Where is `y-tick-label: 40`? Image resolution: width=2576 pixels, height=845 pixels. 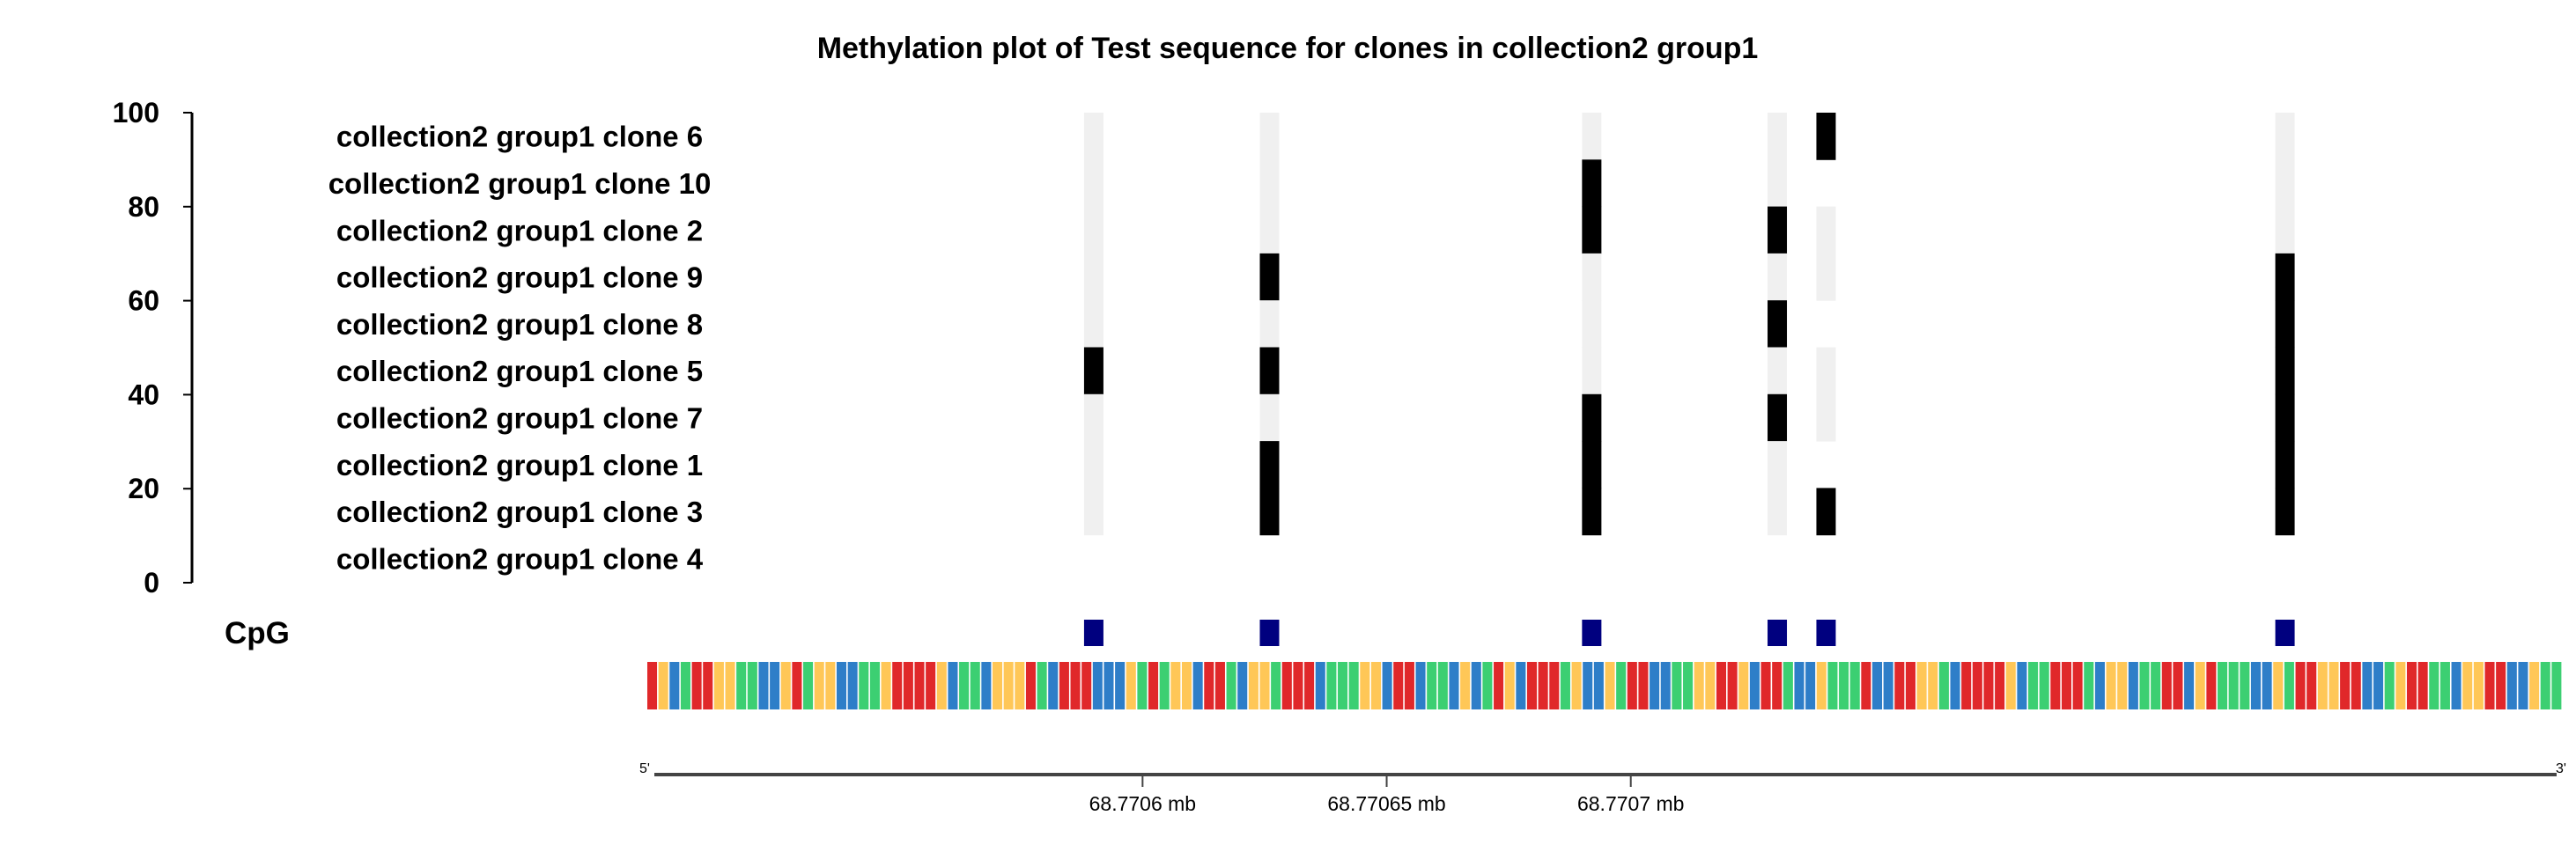
y-tick-label: 40 is located at coordinates (143, 394).